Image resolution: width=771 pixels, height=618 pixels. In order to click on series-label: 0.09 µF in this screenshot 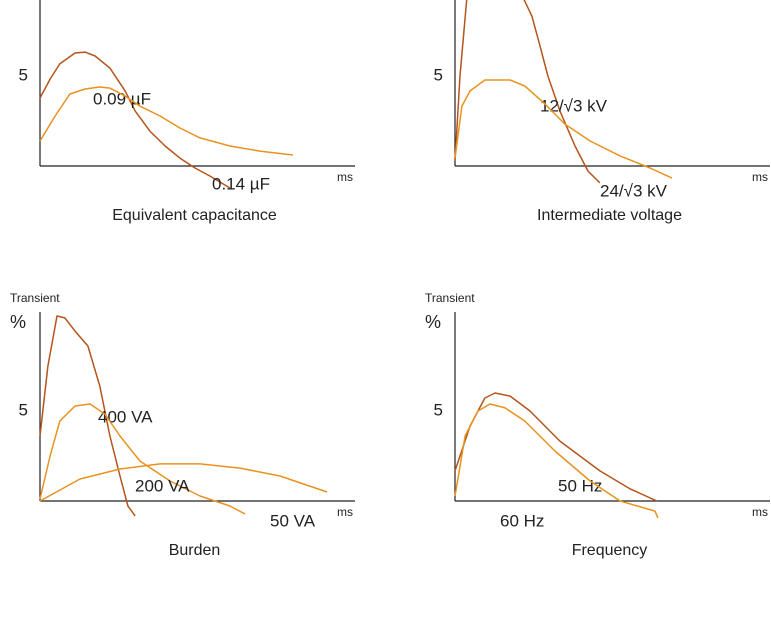, I will do `click(122, 98)`.